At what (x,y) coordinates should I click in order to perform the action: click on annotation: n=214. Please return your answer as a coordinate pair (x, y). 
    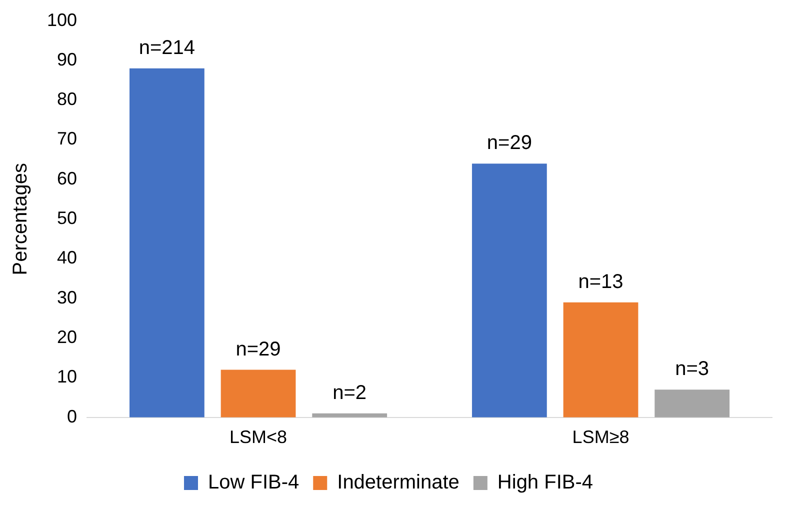
    Looking at the image, I should click on (167, 47).